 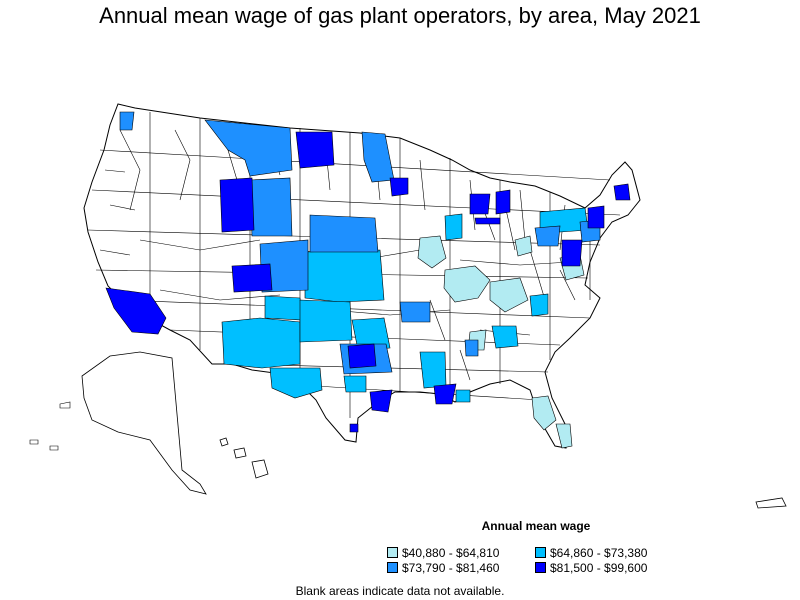 I want to click on legend-label-tier2: $64,860 - $73,380, so click(x=599, y=553).